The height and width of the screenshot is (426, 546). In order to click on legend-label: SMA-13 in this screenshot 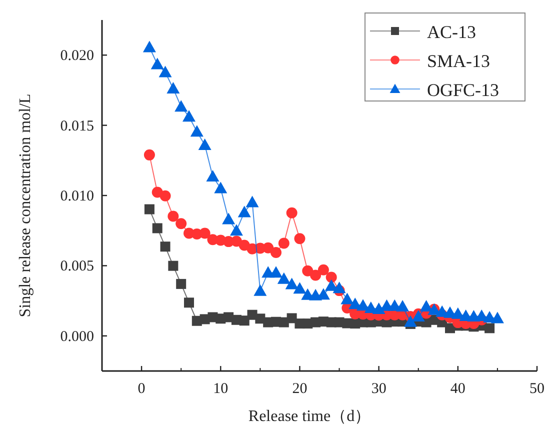, I will do `click(458, 61)`.